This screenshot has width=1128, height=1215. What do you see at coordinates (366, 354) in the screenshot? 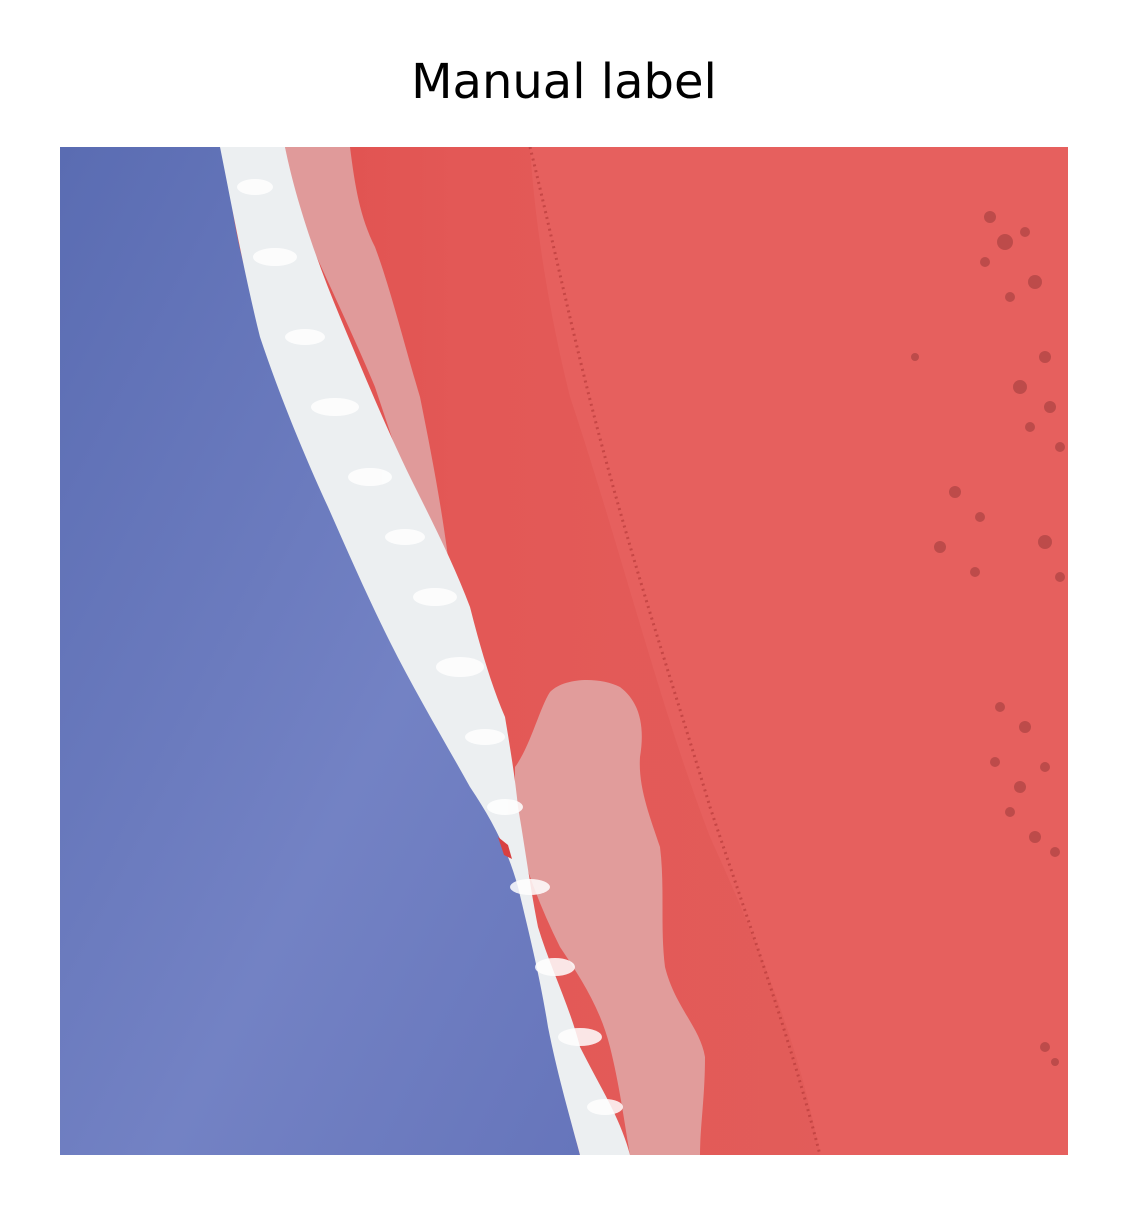
I see `wet-sand-upper` at bounding box center [366, 354].